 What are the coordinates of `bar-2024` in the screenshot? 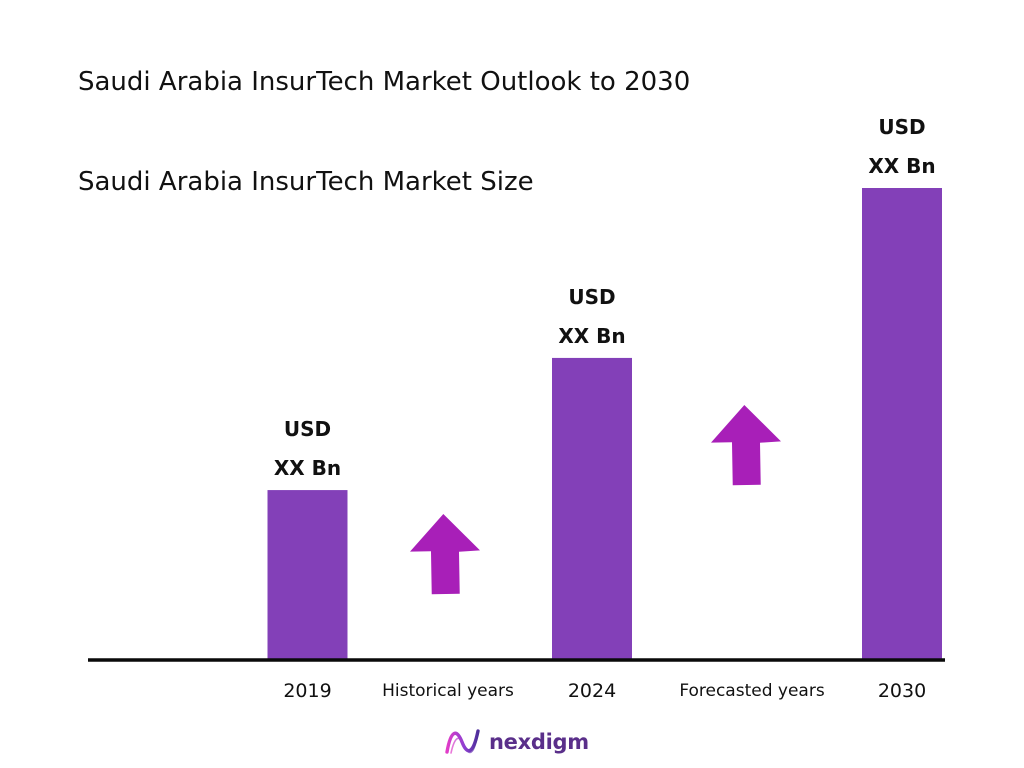 It's located at (592, 508).